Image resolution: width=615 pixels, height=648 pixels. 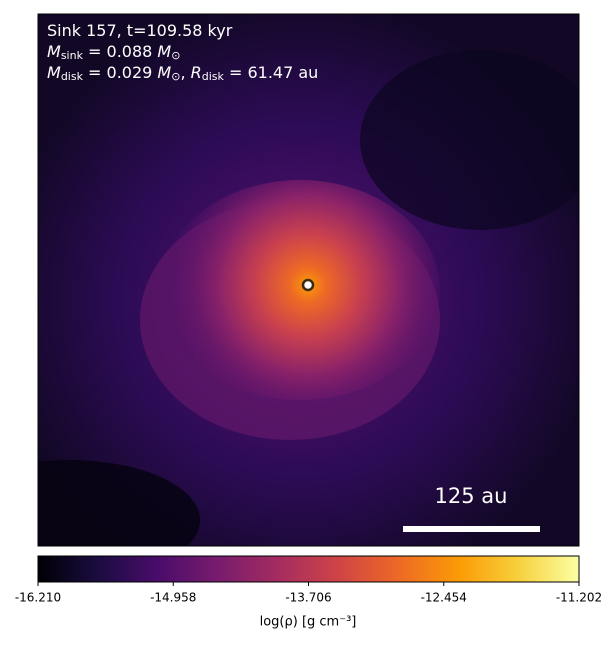 I want to click on annotation-text: = 0.088, so click(x=120, y=51).